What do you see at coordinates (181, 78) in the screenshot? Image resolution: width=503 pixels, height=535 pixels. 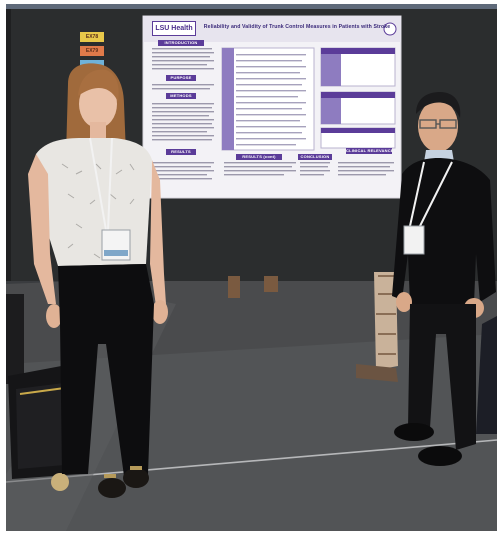 I see `section-purpose: PURPOSE` at bounding box center [181, 78].